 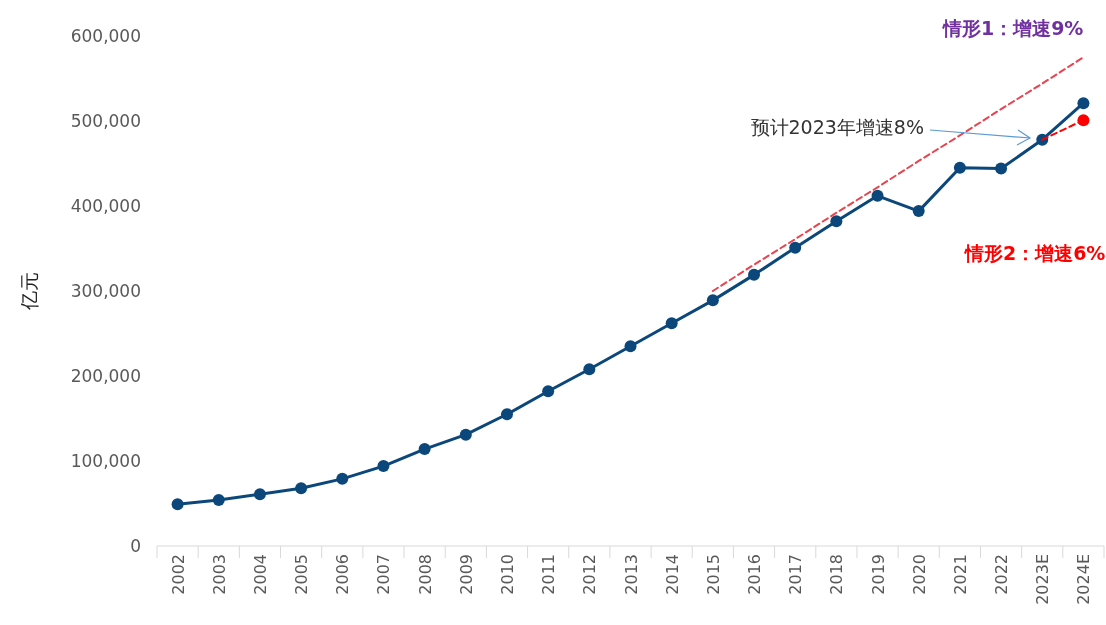 What do you see at coordinates (178, 574) in the screenshot?
I see `x-tick-label: 2002` at bounding box center [178, 574].